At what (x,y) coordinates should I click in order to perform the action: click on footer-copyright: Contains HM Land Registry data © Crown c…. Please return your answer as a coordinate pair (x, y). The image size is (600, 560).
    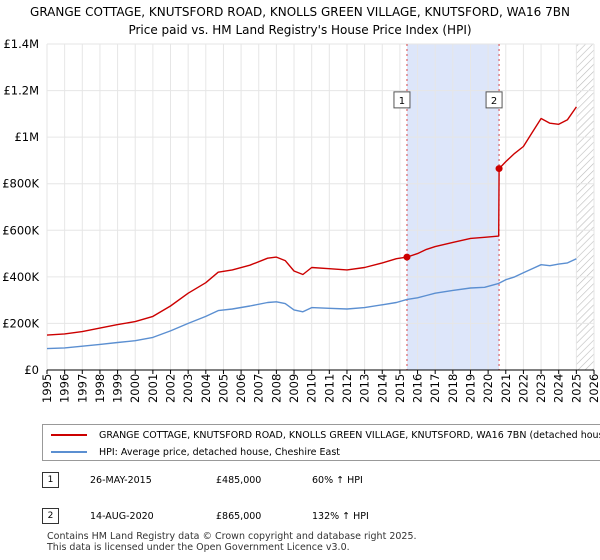
    Looking at the image, I should click on (232, 536).